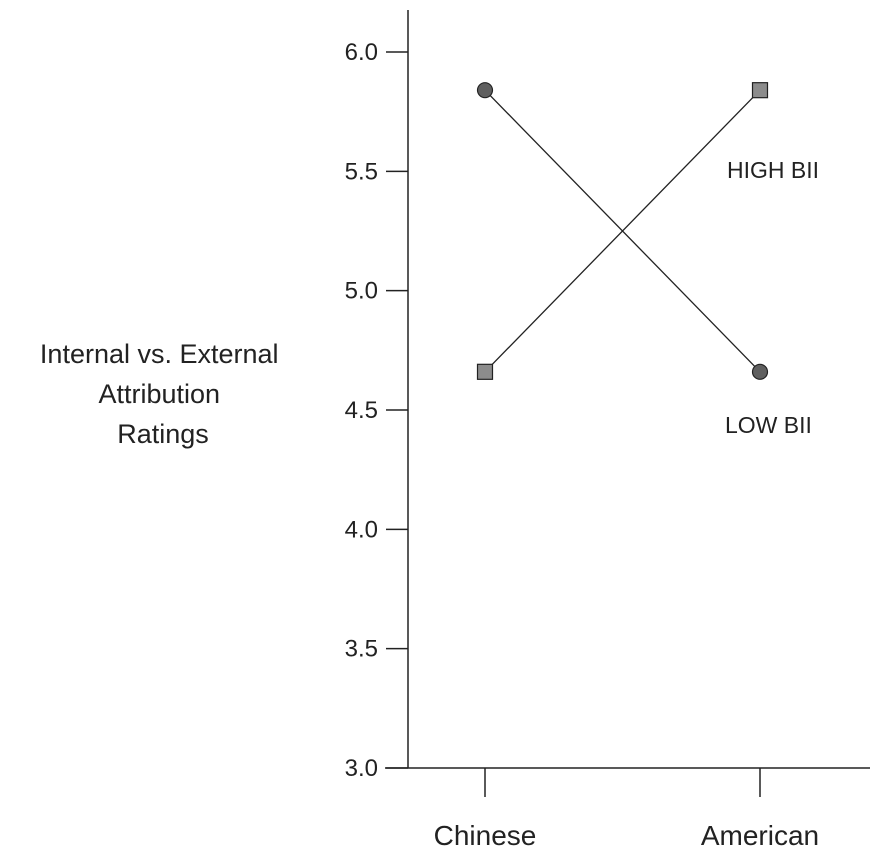  I want to click on data-point-low-bii-american, so click(760, 371).